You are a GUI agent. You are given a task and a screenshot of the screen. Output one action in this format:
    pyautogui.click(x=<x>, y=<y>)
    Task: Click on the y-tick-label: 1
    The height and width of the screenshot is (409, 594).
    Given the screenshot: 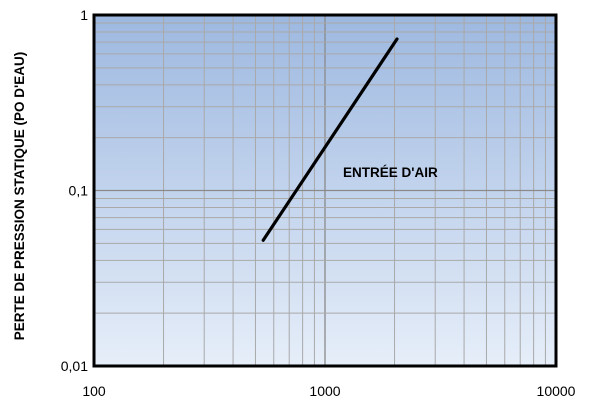 What is the action you would take?
    pyautogui.click(x=84, y=15)
    